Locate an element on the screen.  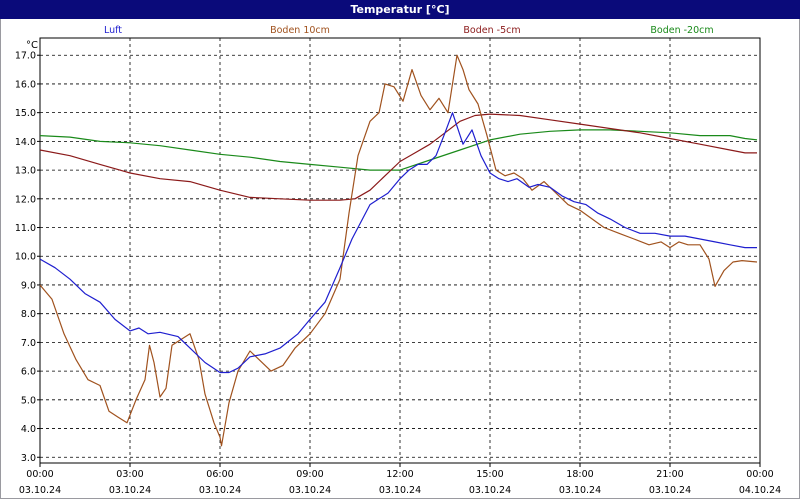
x-tick-time-label: 21:00 is located at coordinates (669, 474).